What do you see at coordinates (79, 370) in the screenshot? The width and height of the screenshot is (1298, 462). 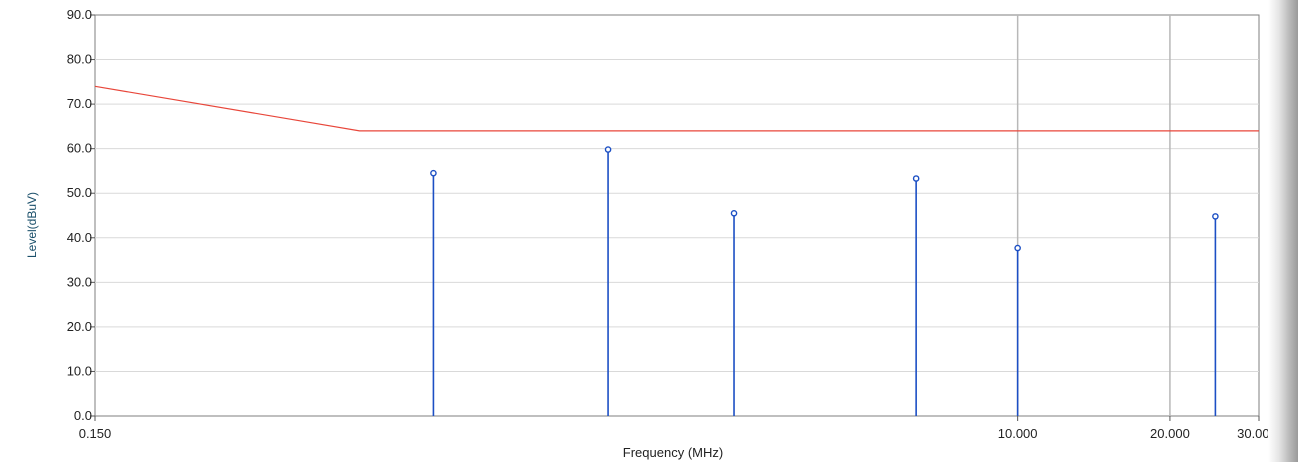 I see `y-tick-label: 10.0` at bounding box center [79, 370].